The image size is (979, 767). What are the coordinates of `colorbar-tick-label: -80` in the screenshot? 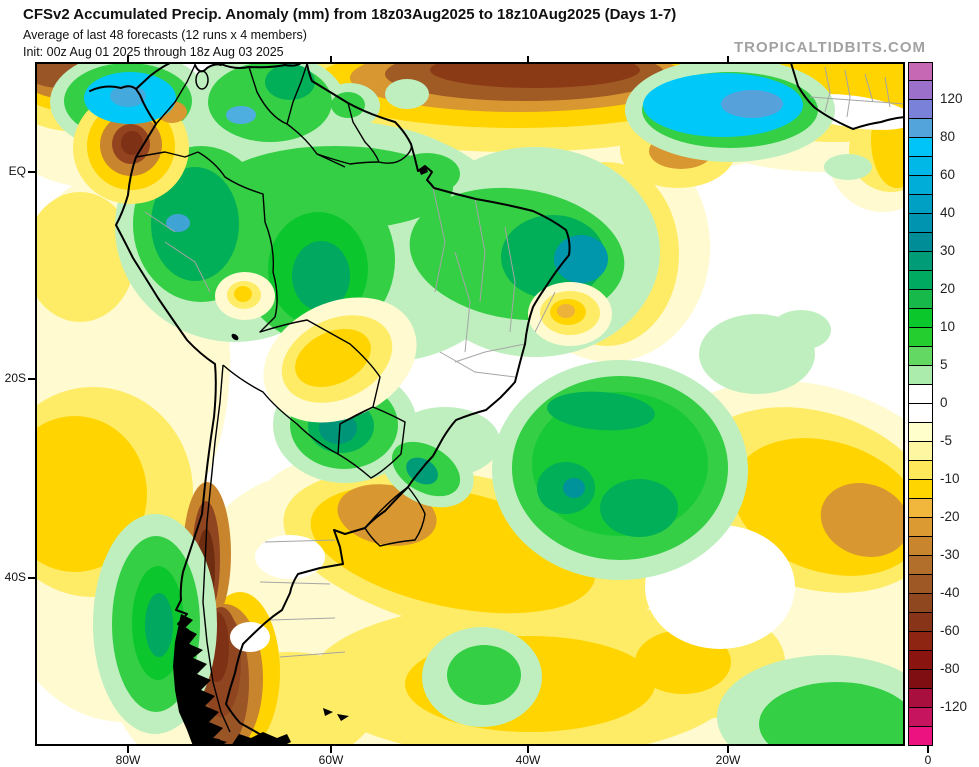 It's located at (950, 668).